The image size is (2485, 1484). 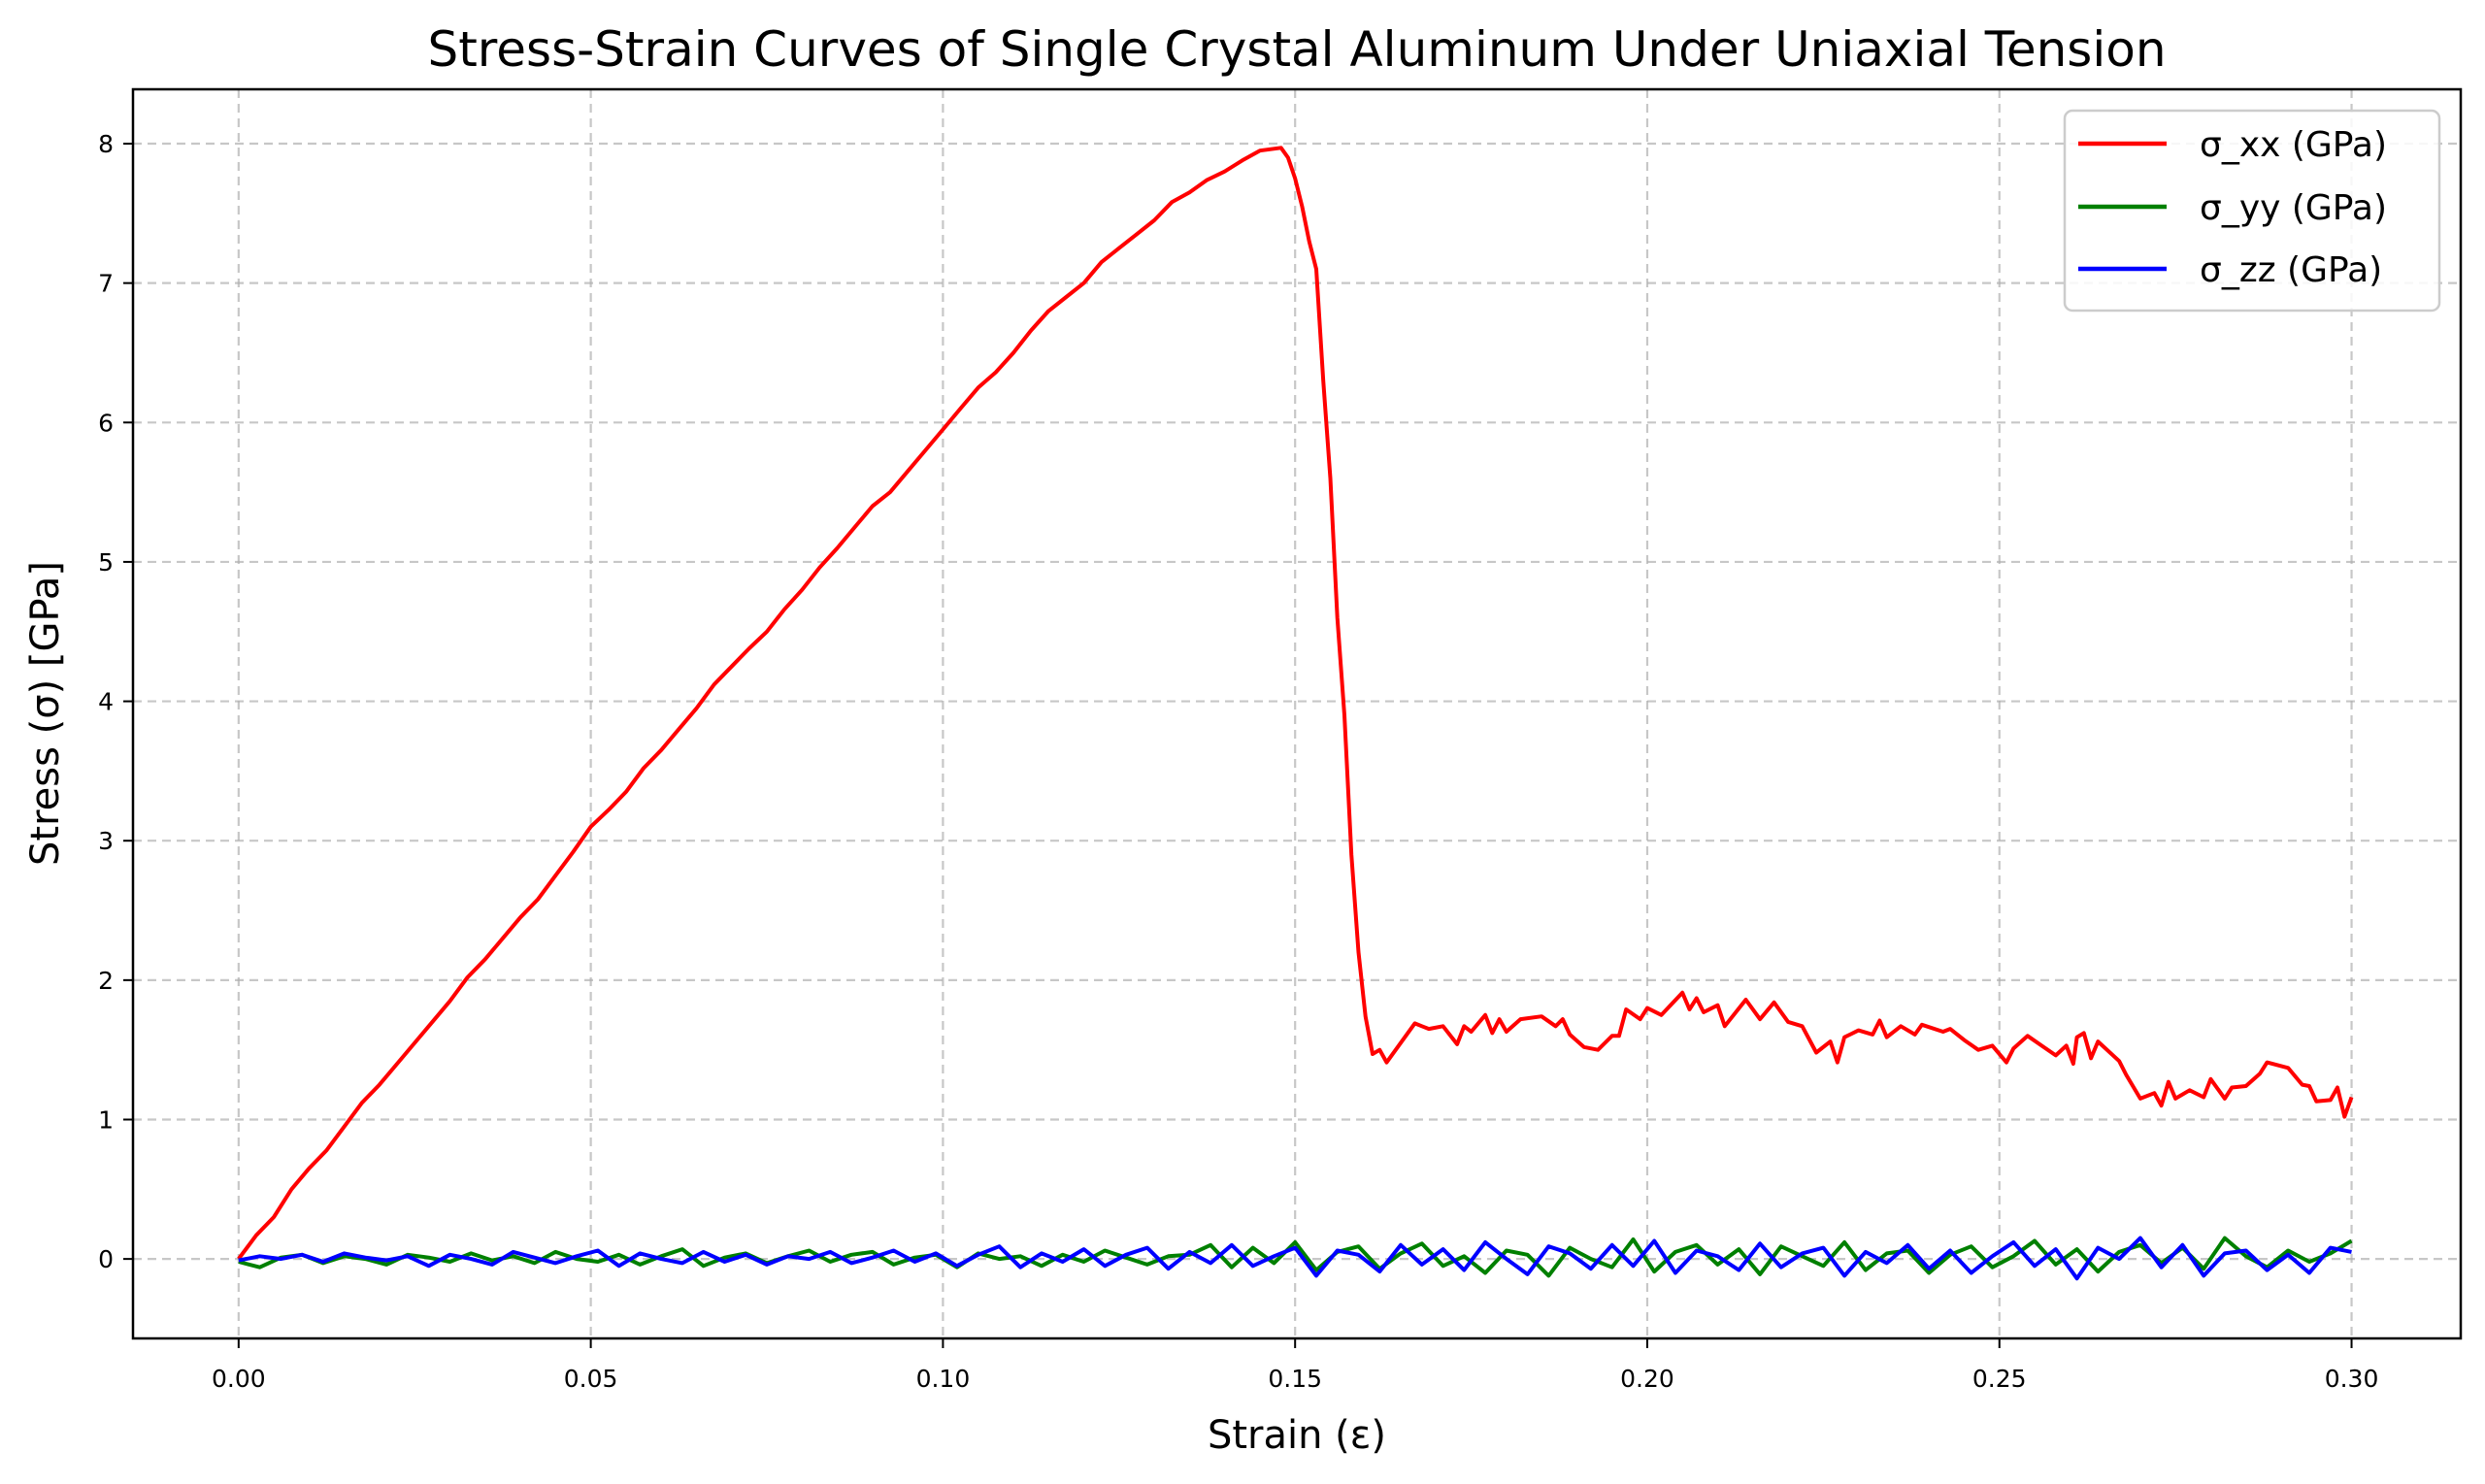 What do you see at coordinates (944, 1379) in the screenshot?
I see `x-tick-label: 0.10` at bounding box center [944, 1379].